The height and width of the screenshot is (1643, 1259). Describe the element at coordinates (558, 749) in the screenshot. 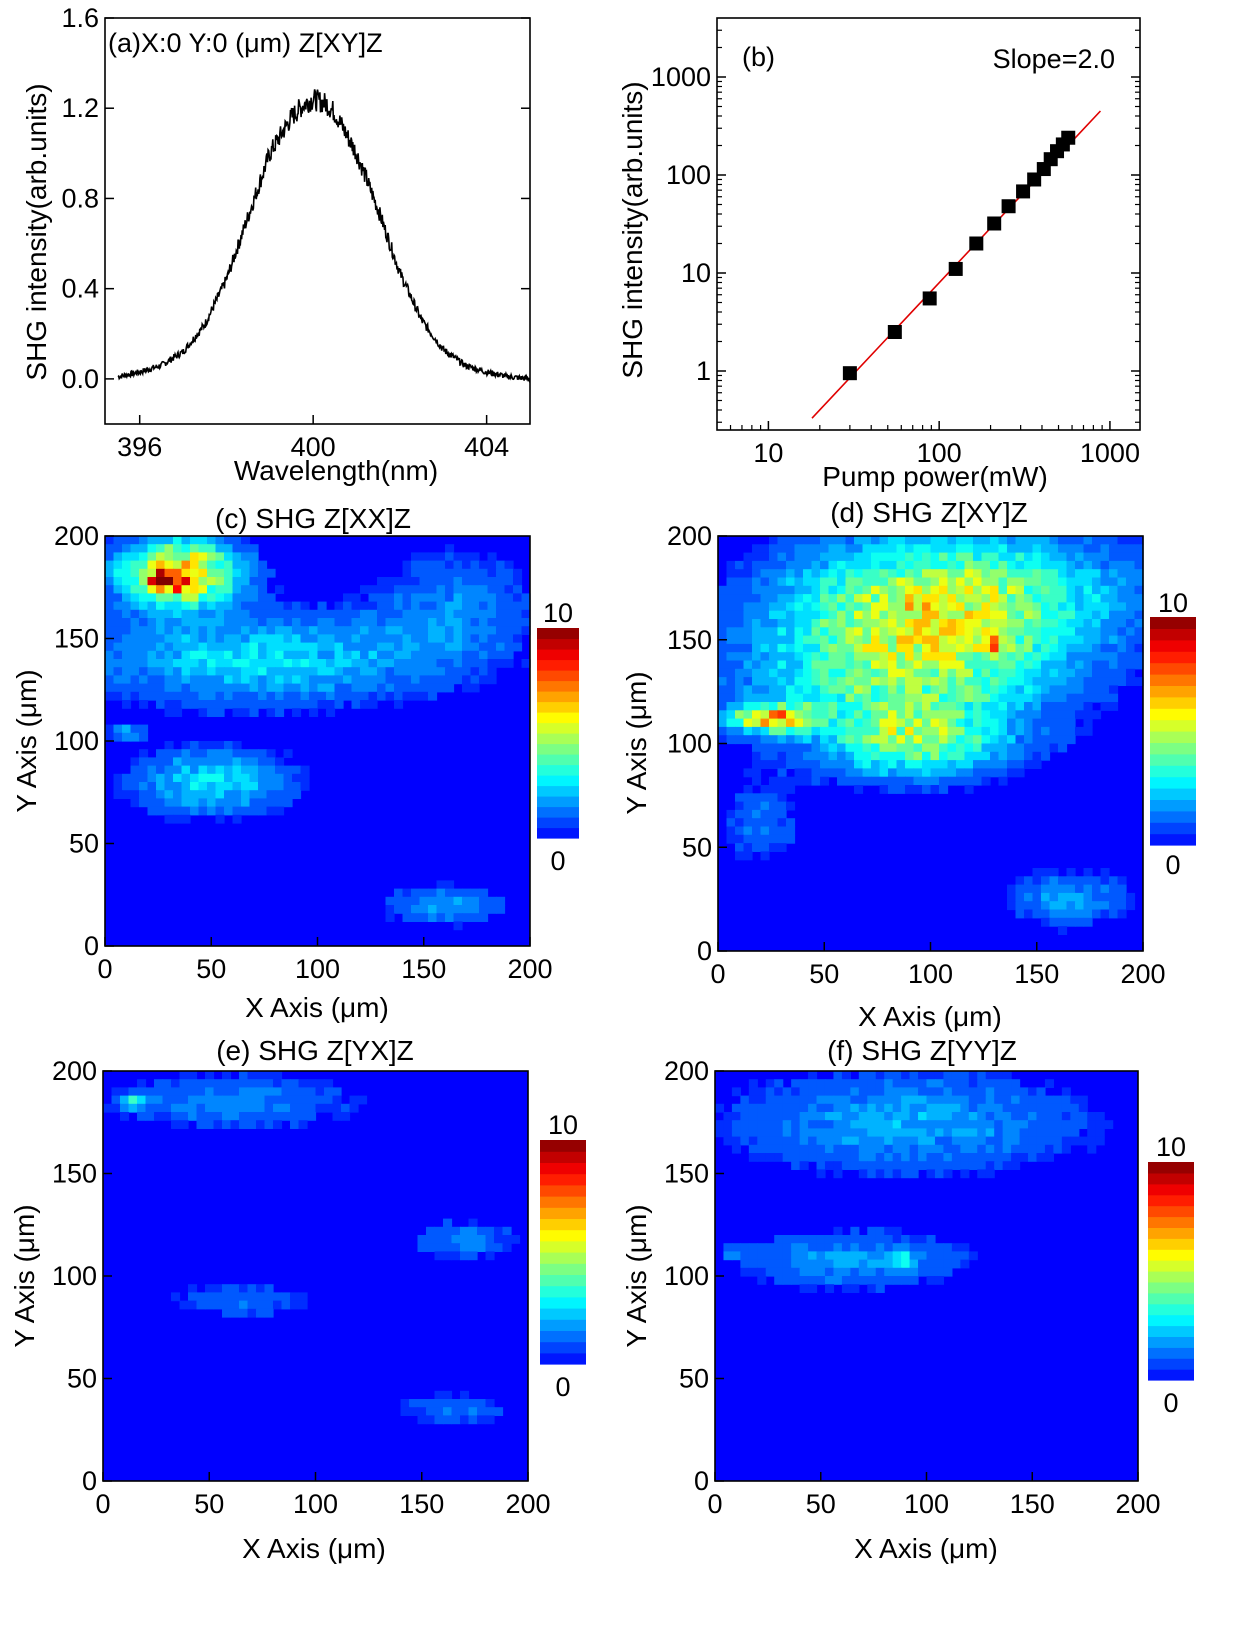

I see `panel-c-colorbar-segment` at that location.